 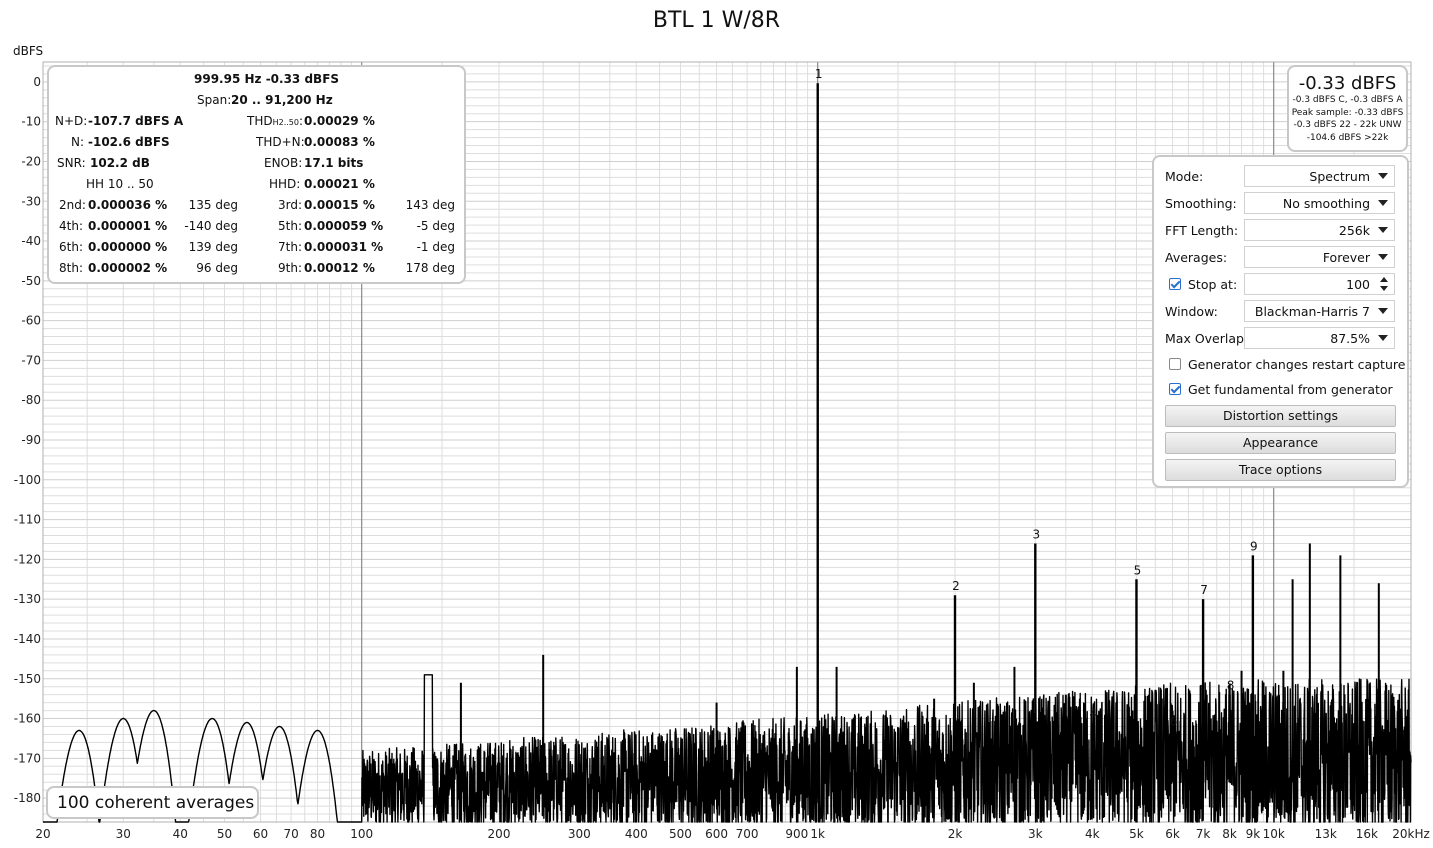 I want to click on y-tick-label: -50, so click(x=31, y=281).